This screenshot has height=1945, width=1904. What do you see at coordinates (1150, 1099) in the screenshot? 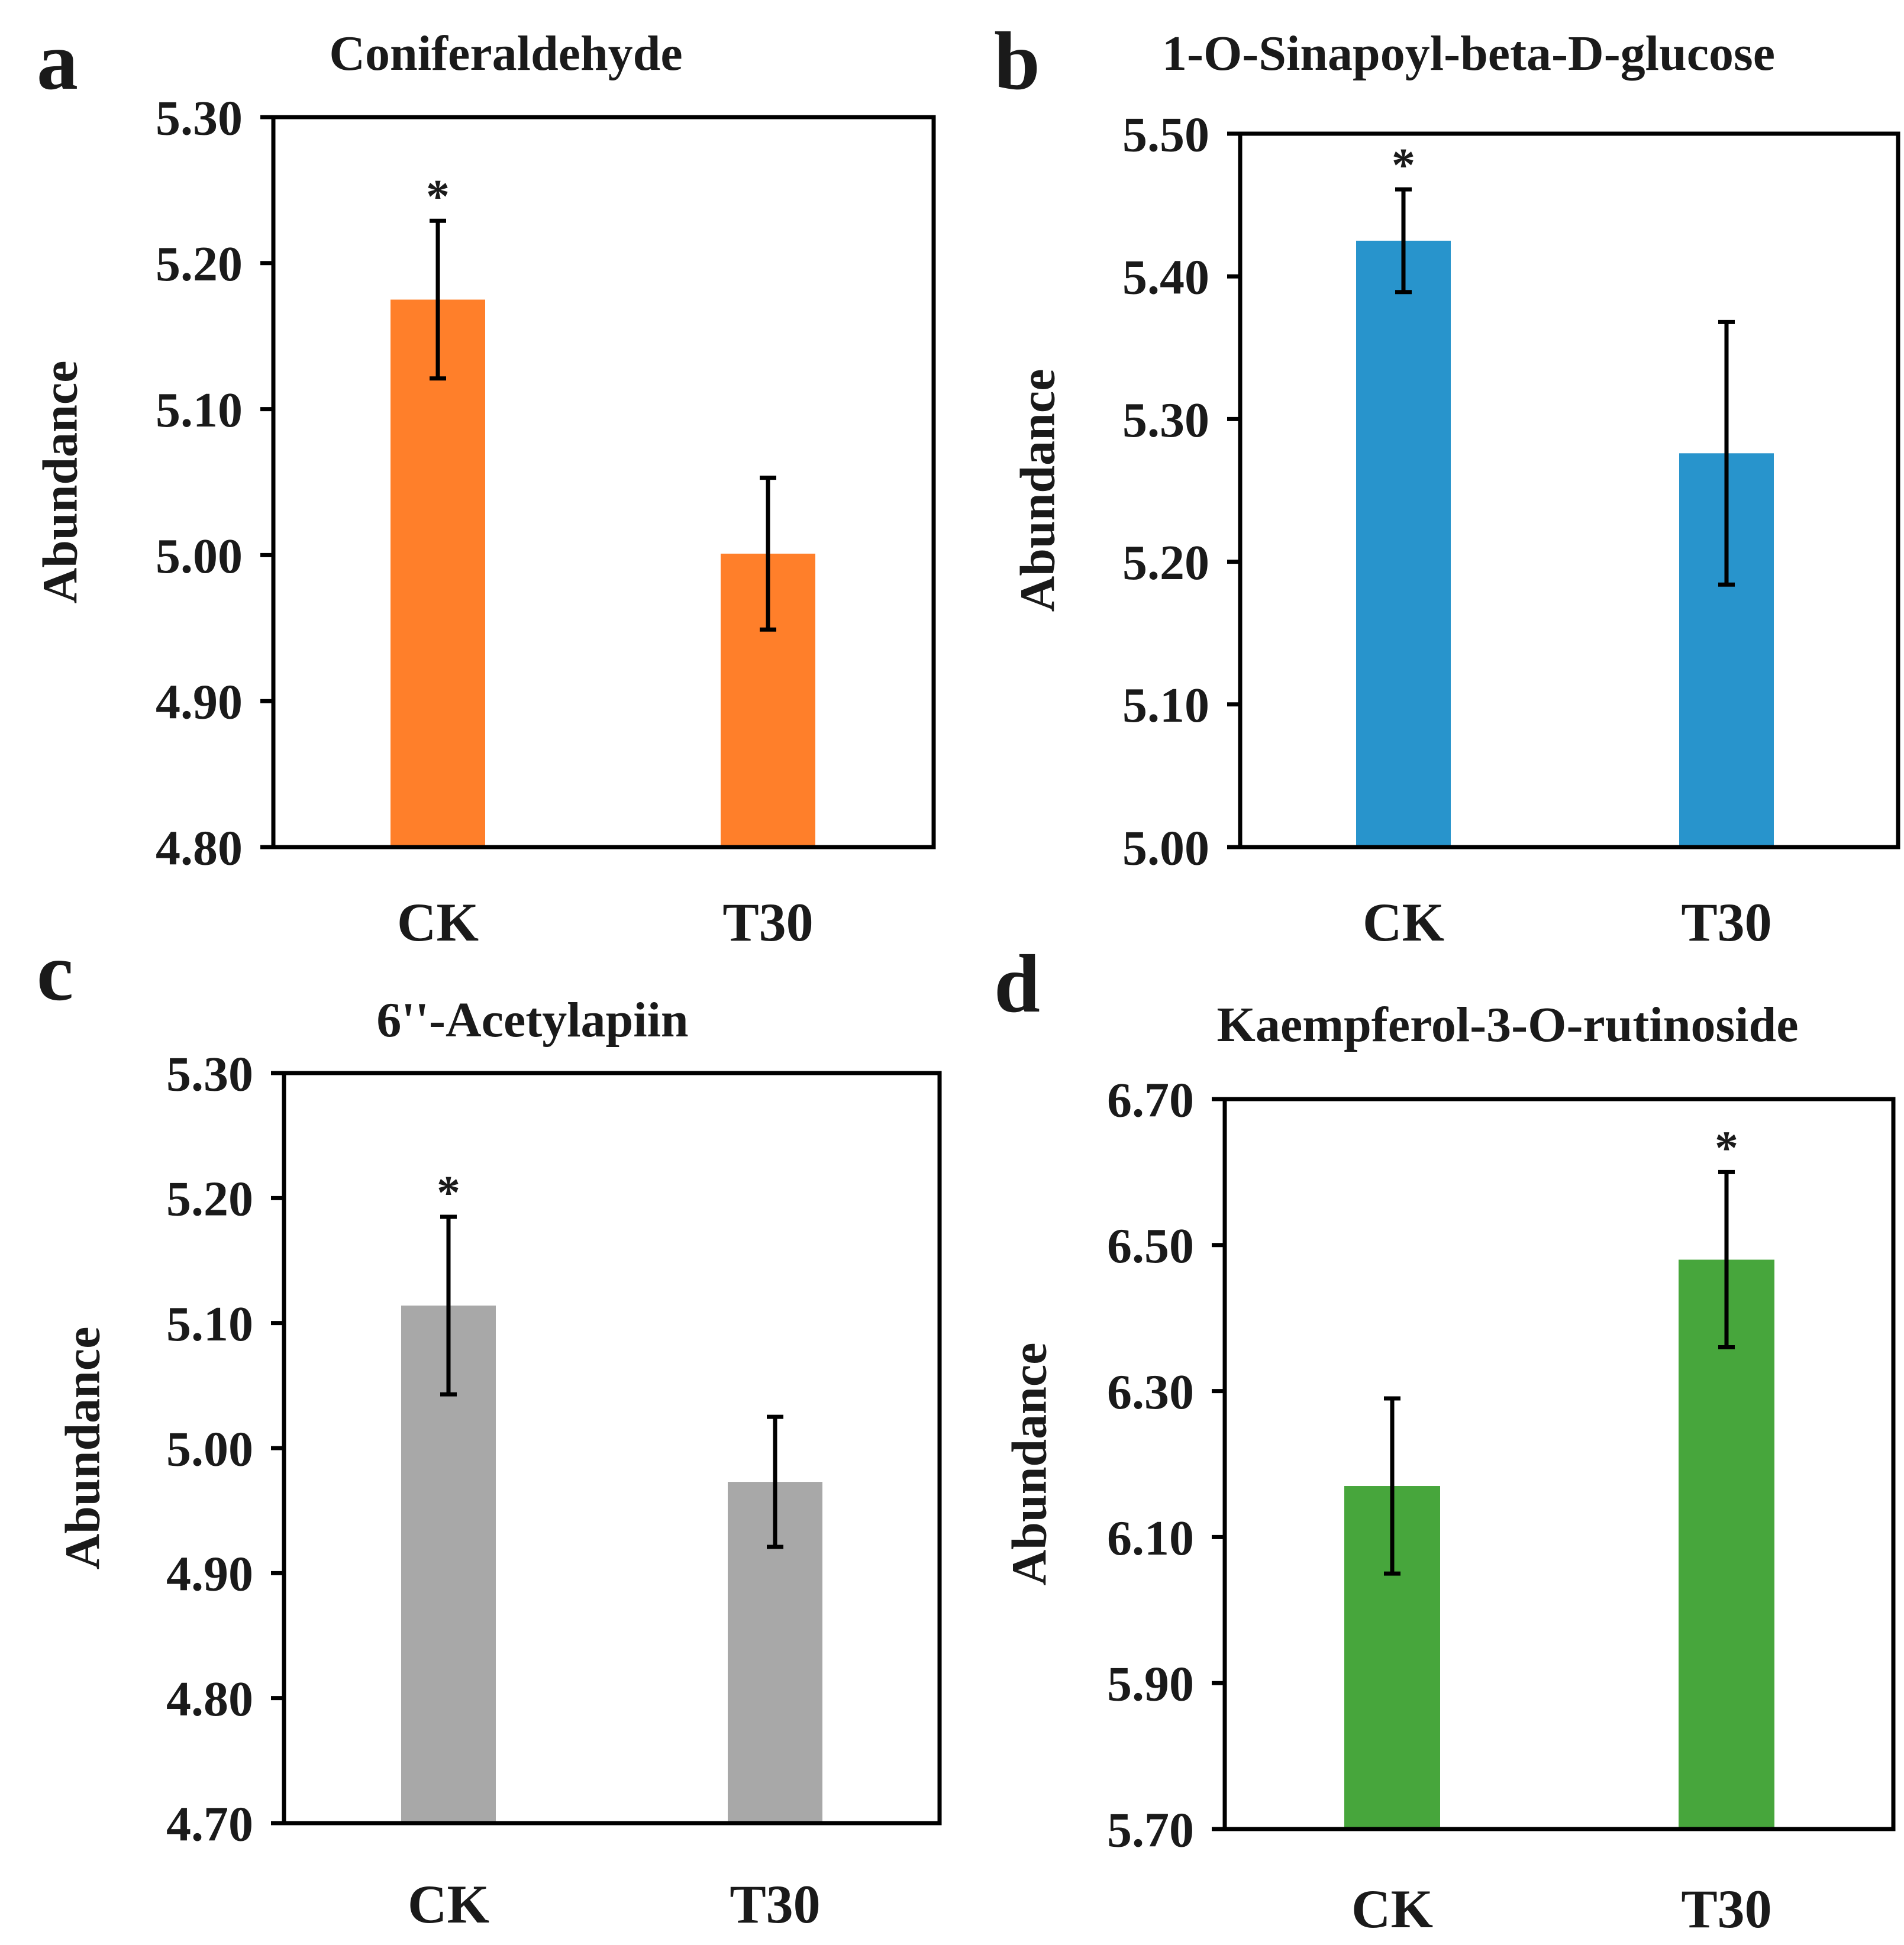
I see `y-tick-label: 6.70` at bounding box center [1150, 1099].